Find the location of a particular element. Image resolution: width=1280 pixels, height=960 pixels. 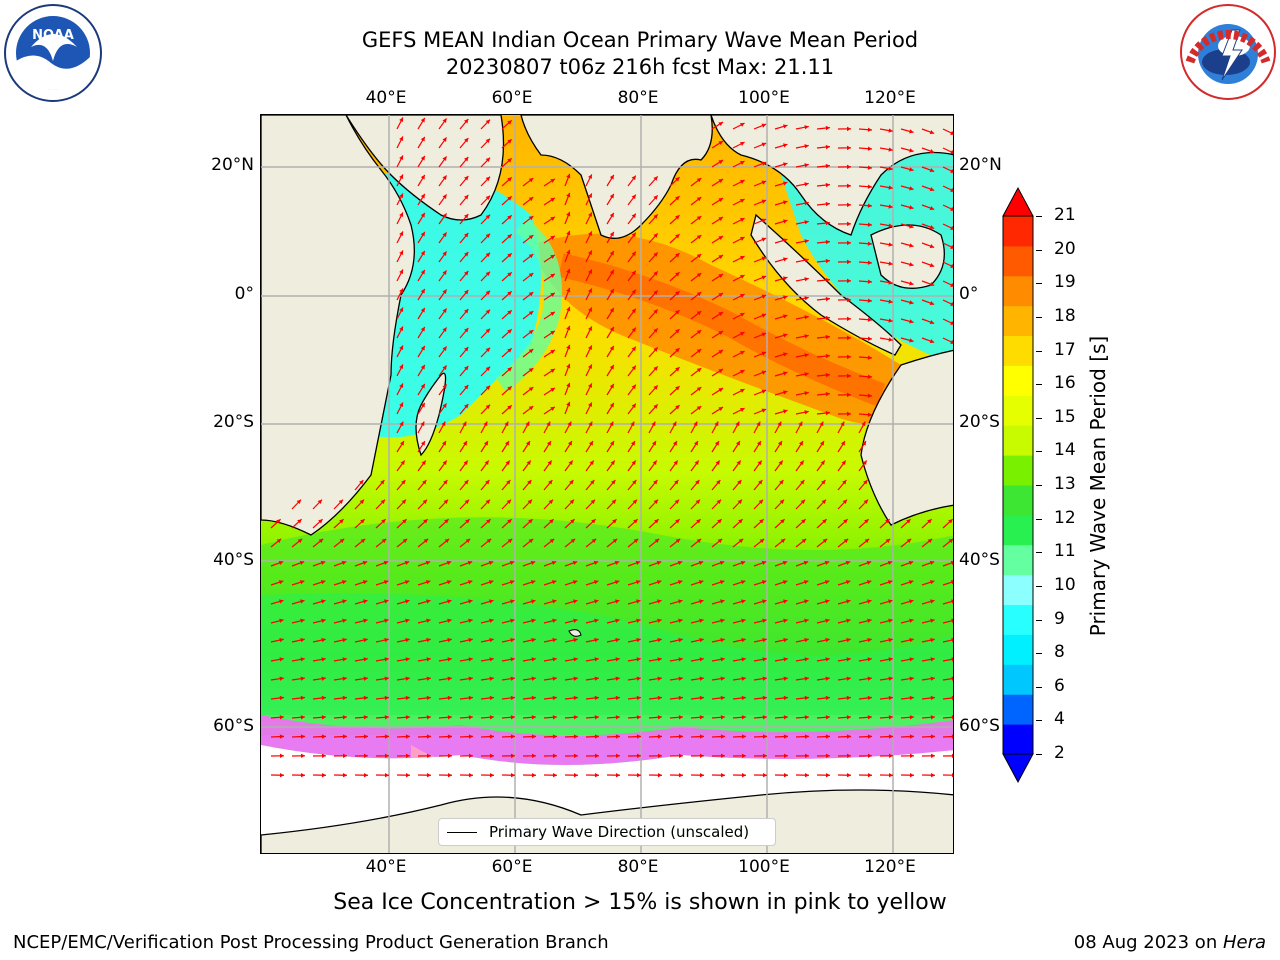

colorbar-tick-label: 12 is located at coordinates (1065, 517).